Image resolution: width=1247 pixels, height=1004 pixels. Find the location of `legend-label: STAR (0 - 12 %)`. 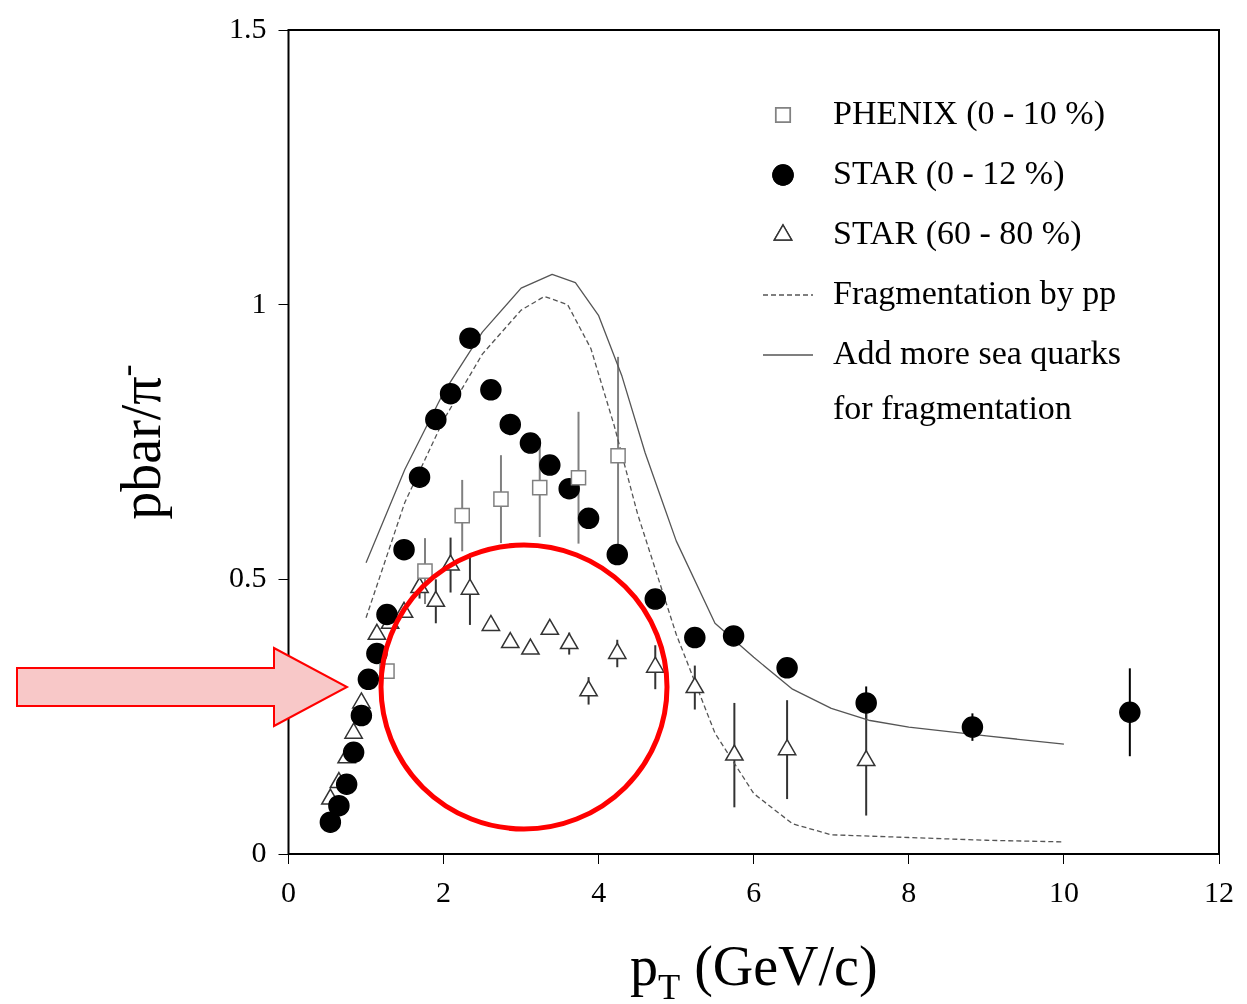

legend-label: STAR (0 - 12 %) is located at coordinates (949, 172).